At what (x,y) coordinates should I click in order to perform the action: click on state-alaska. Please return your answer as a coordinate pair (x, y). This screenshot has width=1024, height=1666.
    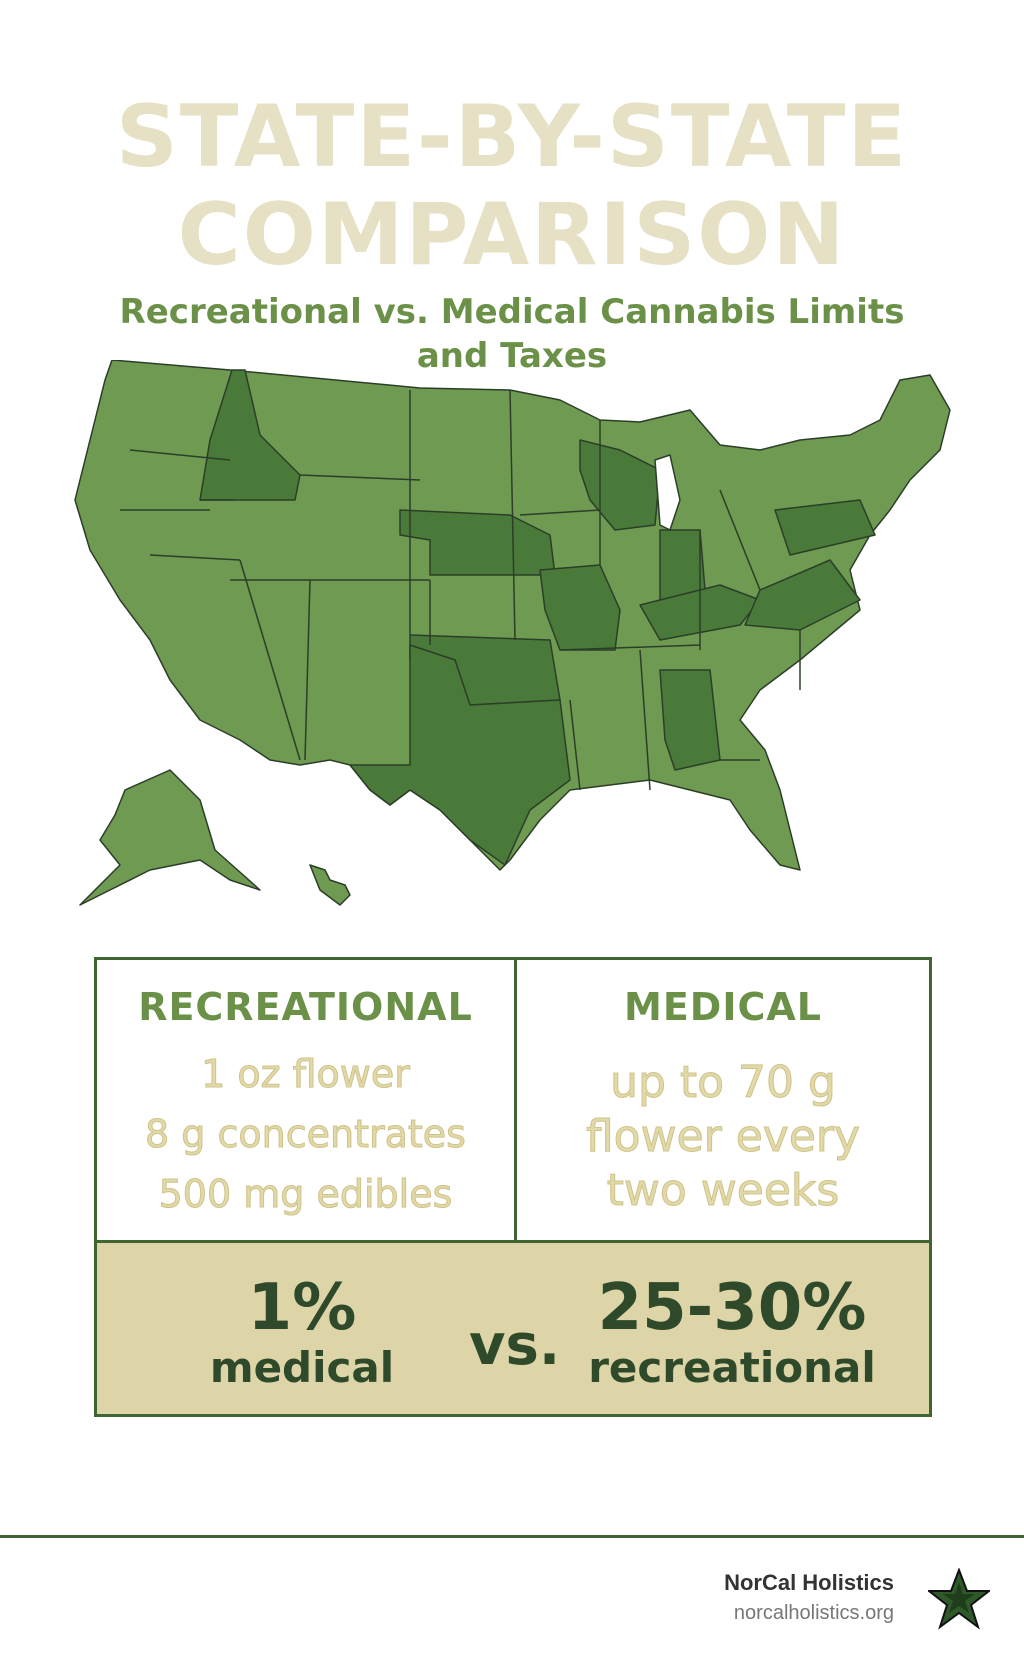
    Looking at the image, I should click on (170, 837).